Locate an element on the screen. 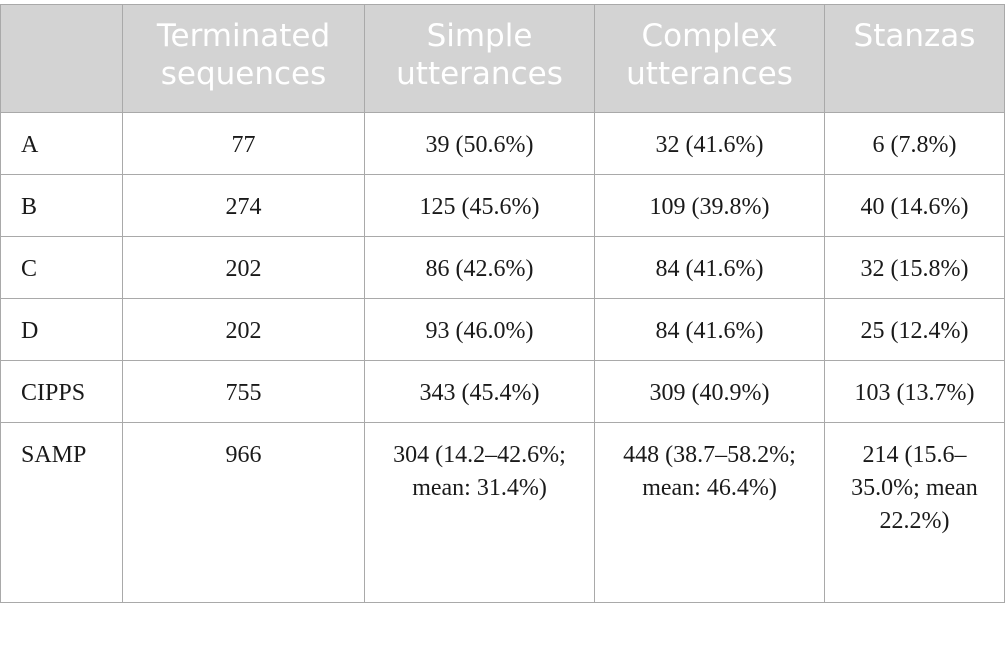 The width and height of the screenshot is (1005, 651). row-label-cell: C is located at coordinates (61, 267).